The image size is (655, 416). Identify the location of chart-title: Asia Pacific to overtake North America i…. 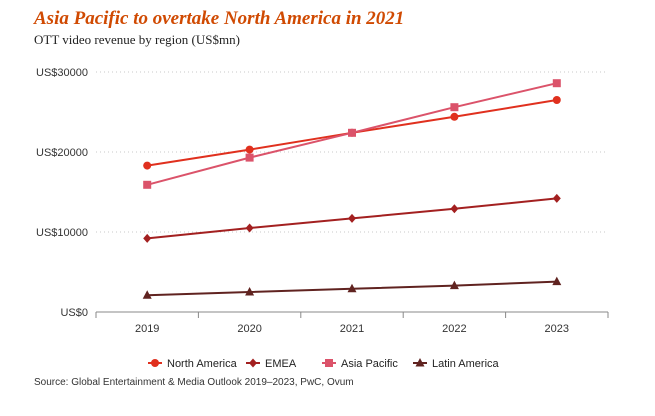
(219, 18).